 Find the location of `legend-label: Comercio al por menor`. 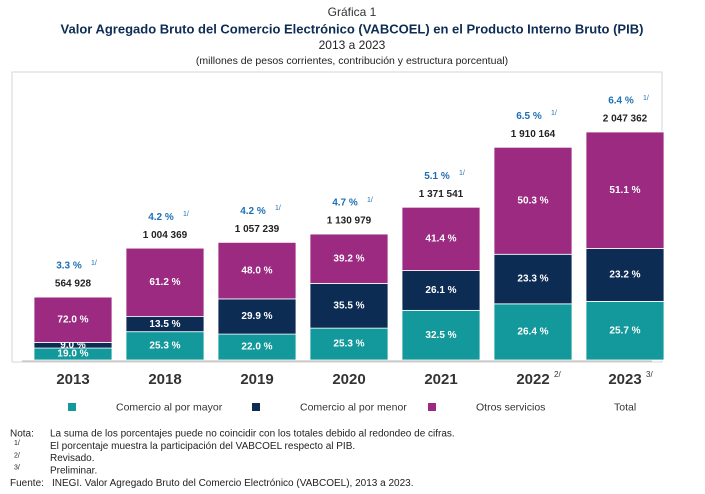

legend-label: Comercio al por menor is located at coordinates (353, 407).